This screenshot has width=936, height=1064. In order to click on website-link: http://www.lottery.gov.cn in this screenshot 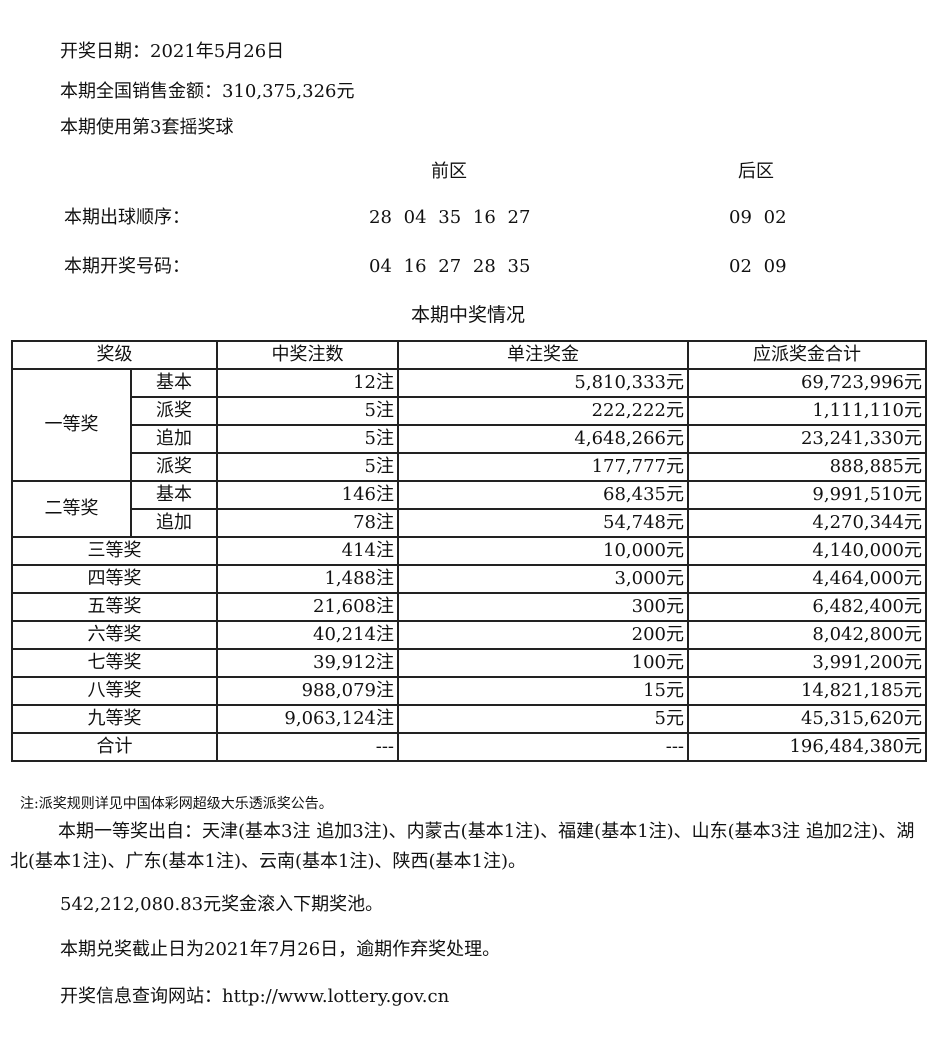, I will do `click(336, 996)`.